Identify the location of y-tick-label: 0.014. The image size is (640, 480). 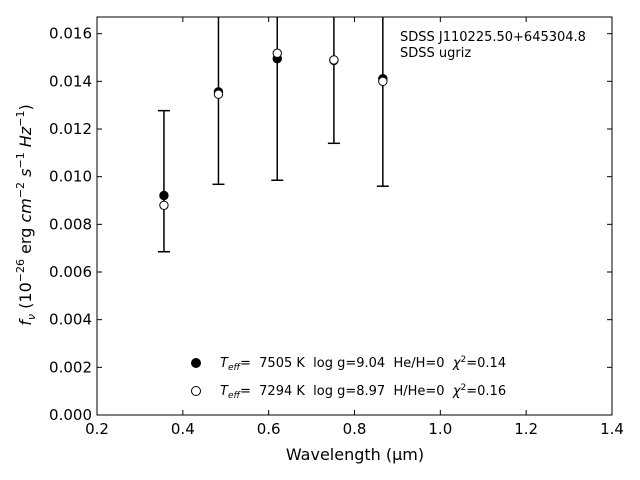
(70, 81).